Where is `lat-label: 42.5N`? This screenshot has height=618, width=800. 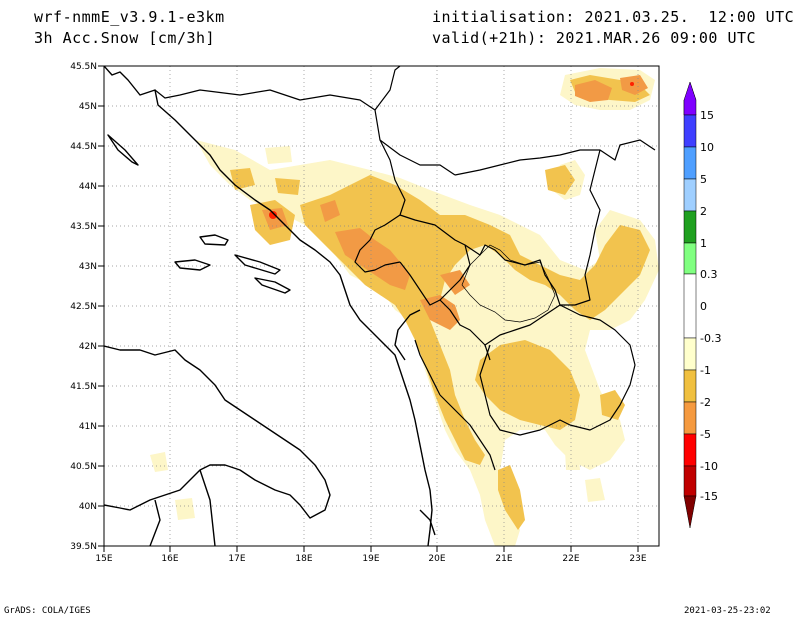 lat-label: 42.5N is located at coordinates (83, 307).